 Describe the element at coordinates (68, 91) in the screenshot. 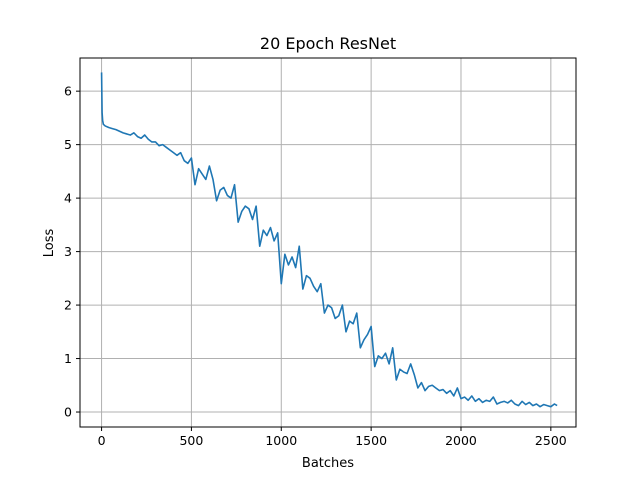

I see `y-tick-label: 6` at that location.